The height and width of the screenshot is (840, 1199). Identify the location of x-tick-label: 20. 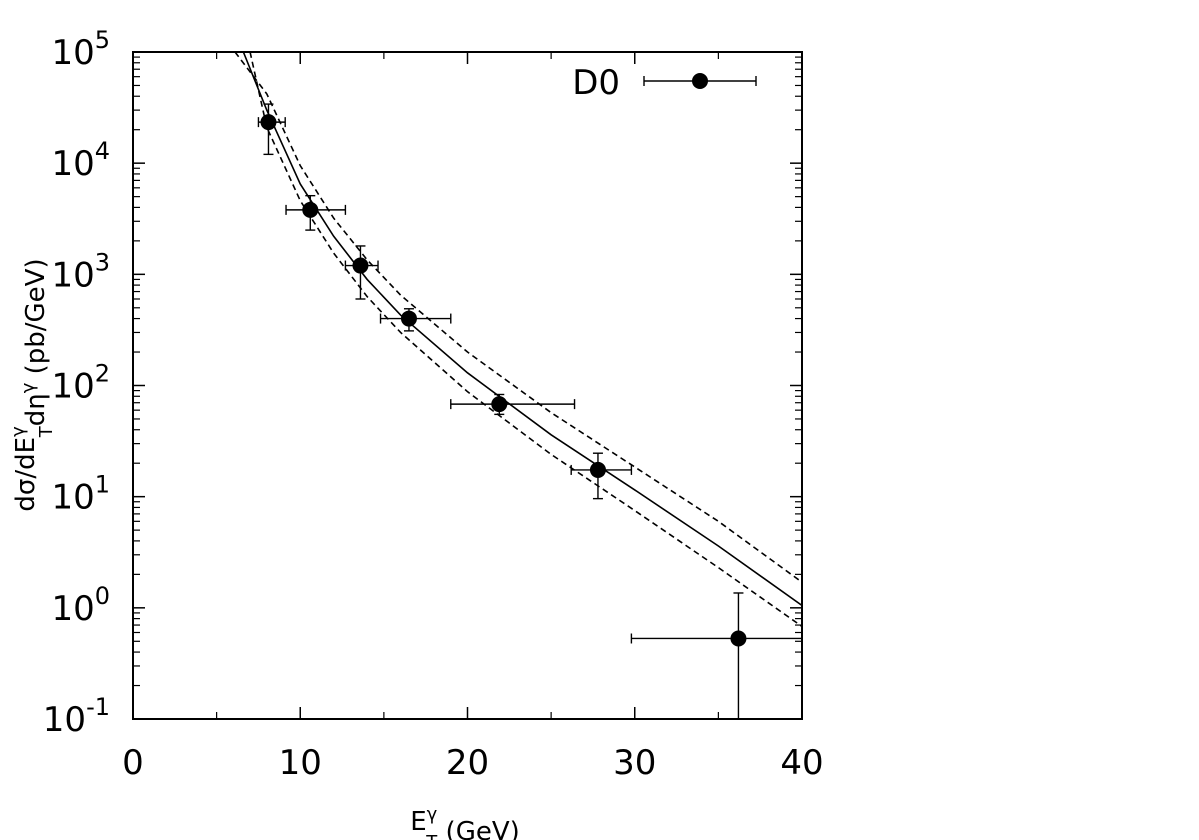
(467, 763).